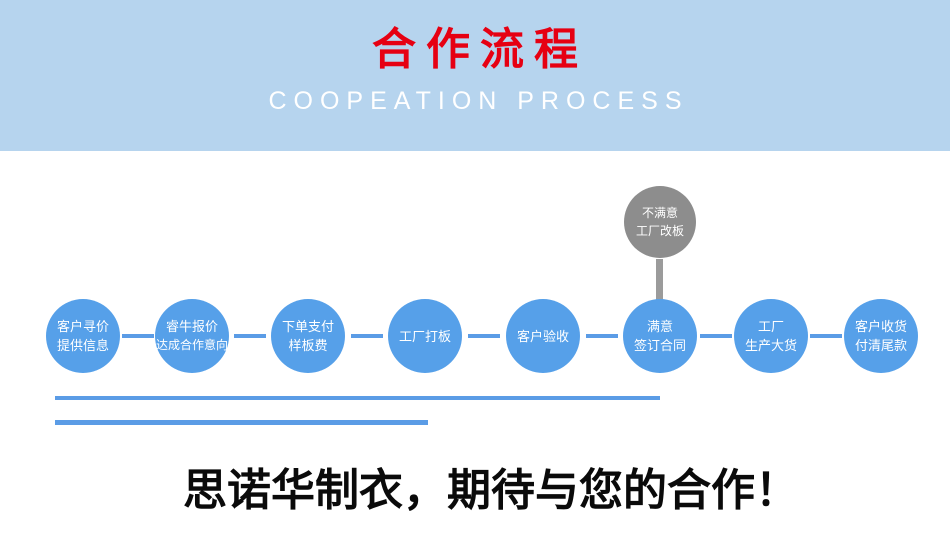  I want to click on flow-node-5: 客户验收, so click(543, 336).